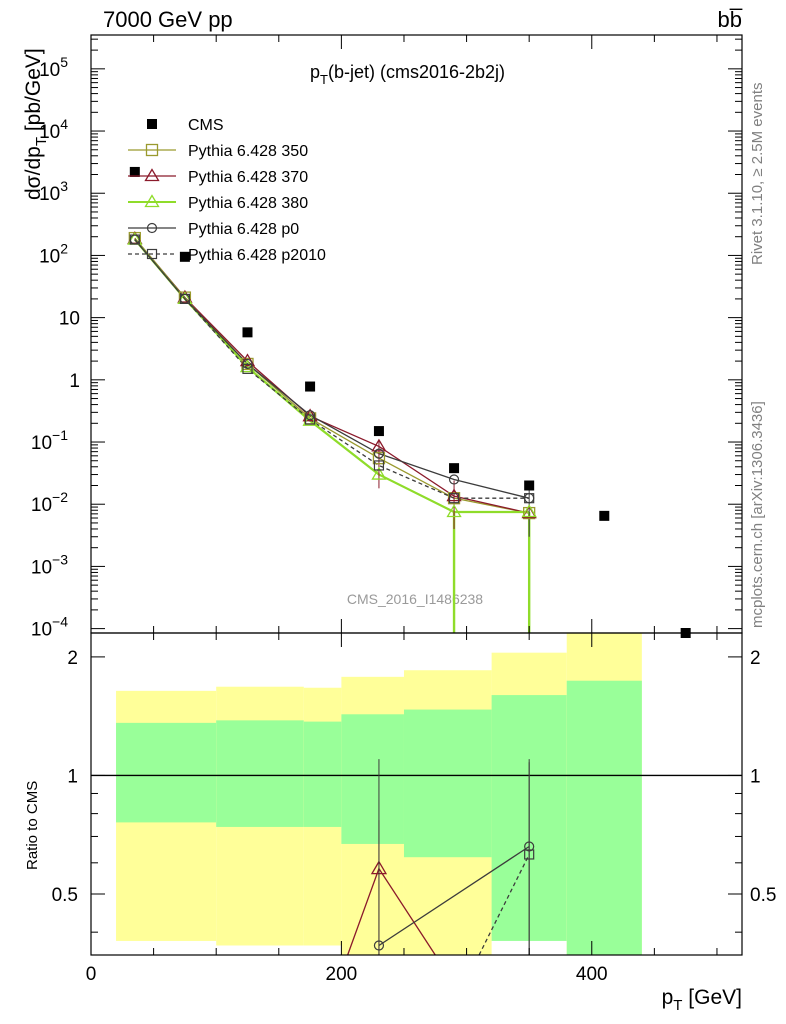 This screenshot has width=786, height=1024. Describe the element at coordinates (407, 74) in the screenshot. I see `plot-title: pT(b-jet) (cms2016-2b2j)` at that location.